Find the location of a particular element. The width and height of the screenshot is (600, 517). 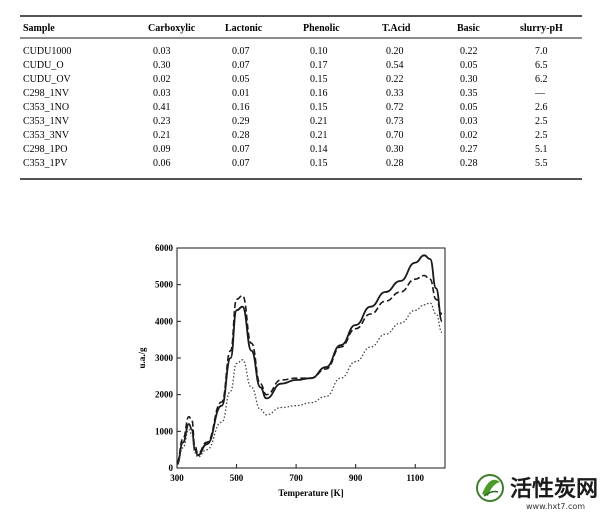

value-cell: 0.73 is located at coordinates (395, 121).